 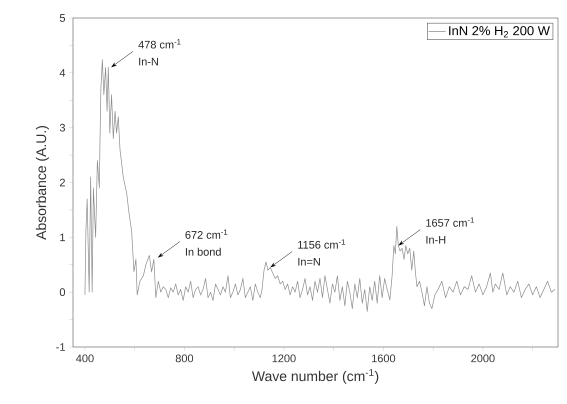 What do you see at coordinates (284, 358) in the screenshot?
I see `x-tick-label: 1200` at bounding box center [284, 358].